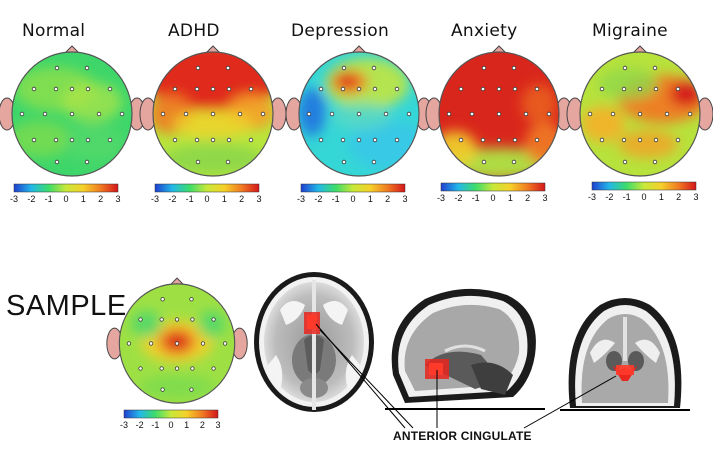  I want to click on color-scale-adhd, so click(207, 188).